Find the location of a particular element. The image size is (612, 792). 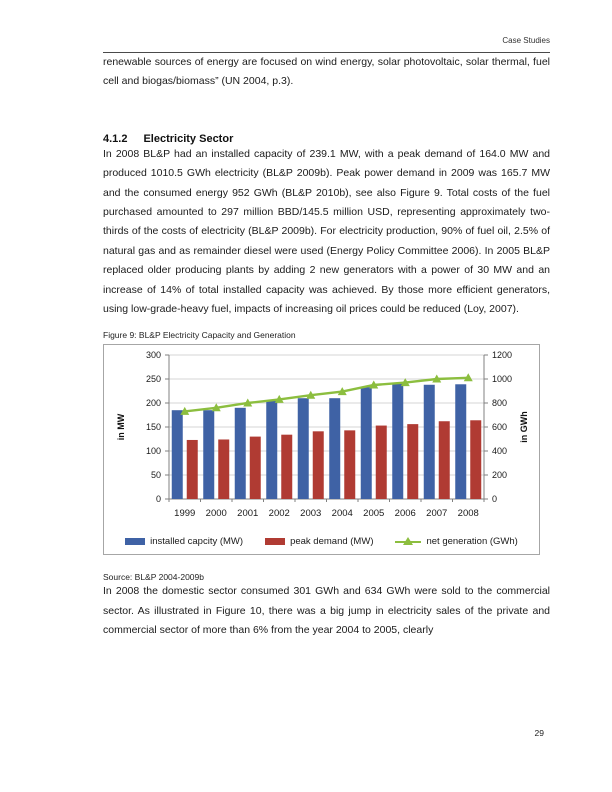

legend-swatch-installed-capacity is located at coordinates (135, 542).